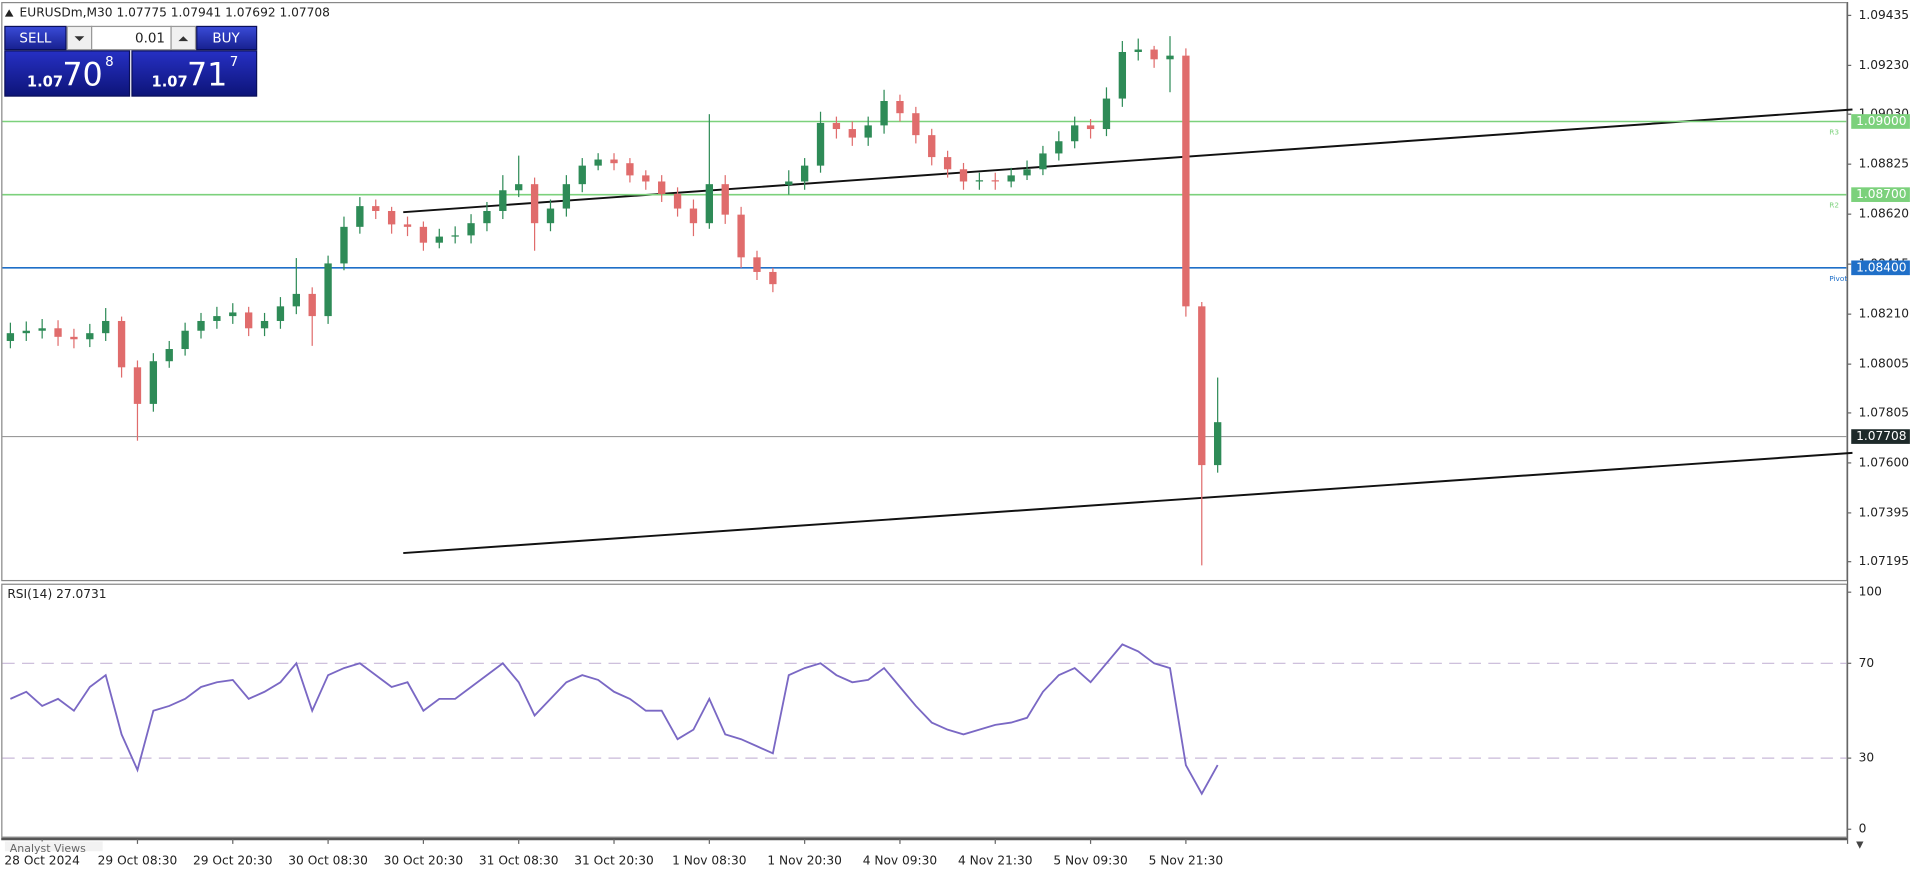 Image resolution: width=1916 pixels, height=874 pixels. I want to click on level-name: Pivot, so click(1838, 278).